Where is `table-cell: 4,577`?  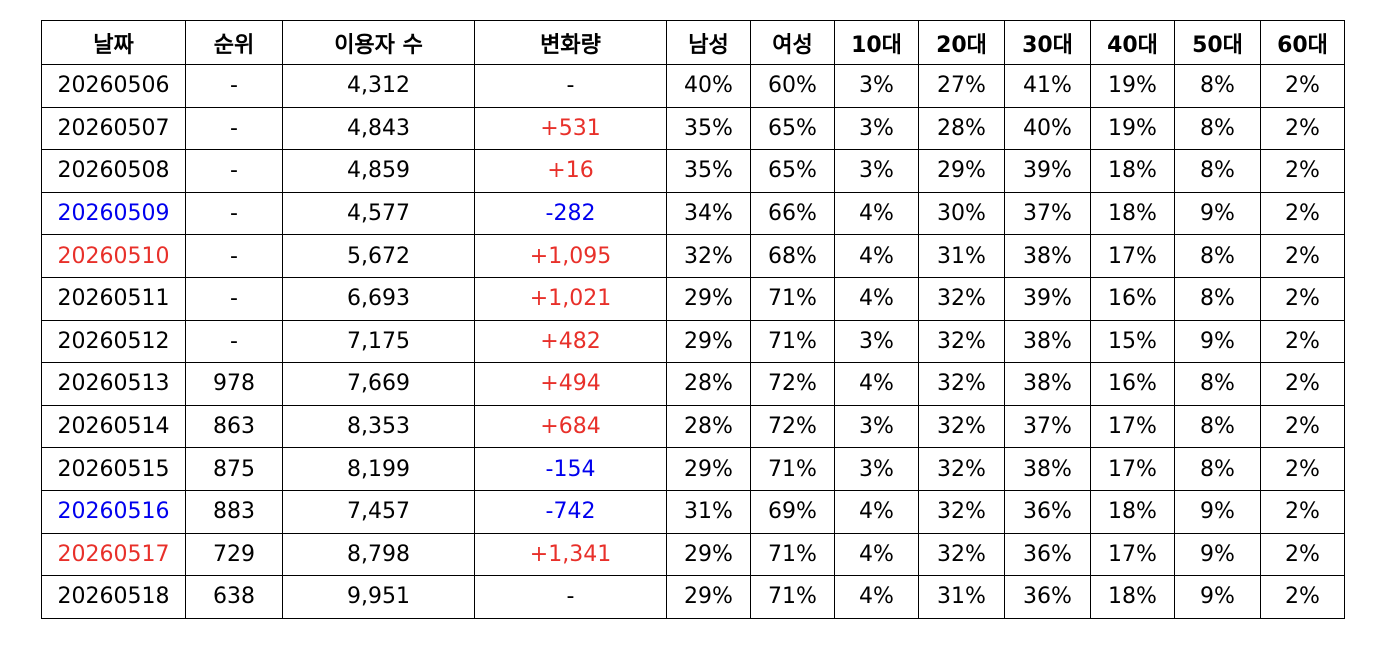
table-cell: 4,577 is located at coordinates (378, 213).